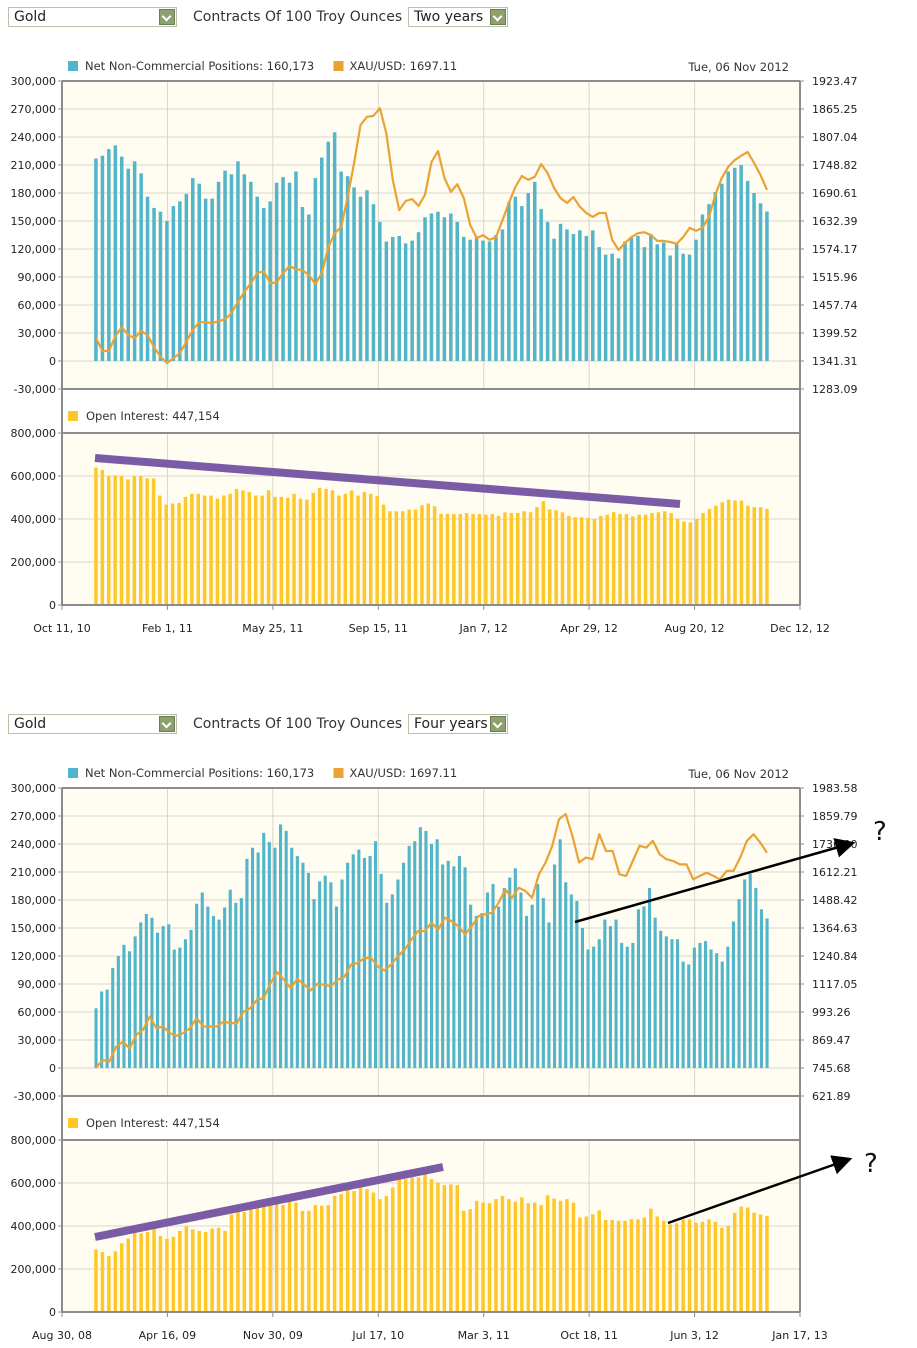 This screenshot has height=1348, width=917. Describe the element at coordinates (484, 1335) in the screenshot. I see `x-axis-tick-label: Mar 3, 11` at that location.